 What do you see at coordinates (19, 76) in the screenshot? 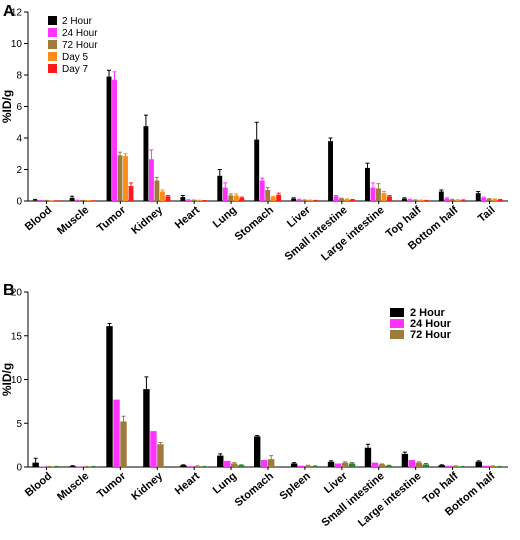
I see `y-tick-label: 8` at bounding box center [19, 76].